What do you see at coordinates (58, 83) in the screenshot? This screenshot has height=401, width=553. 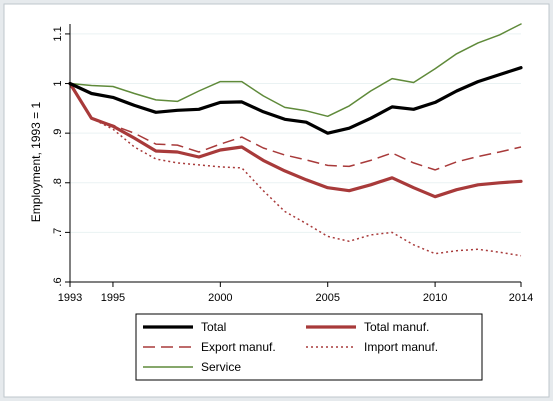 I see `y-tick-label: 1` at bounding box center [58, 83].